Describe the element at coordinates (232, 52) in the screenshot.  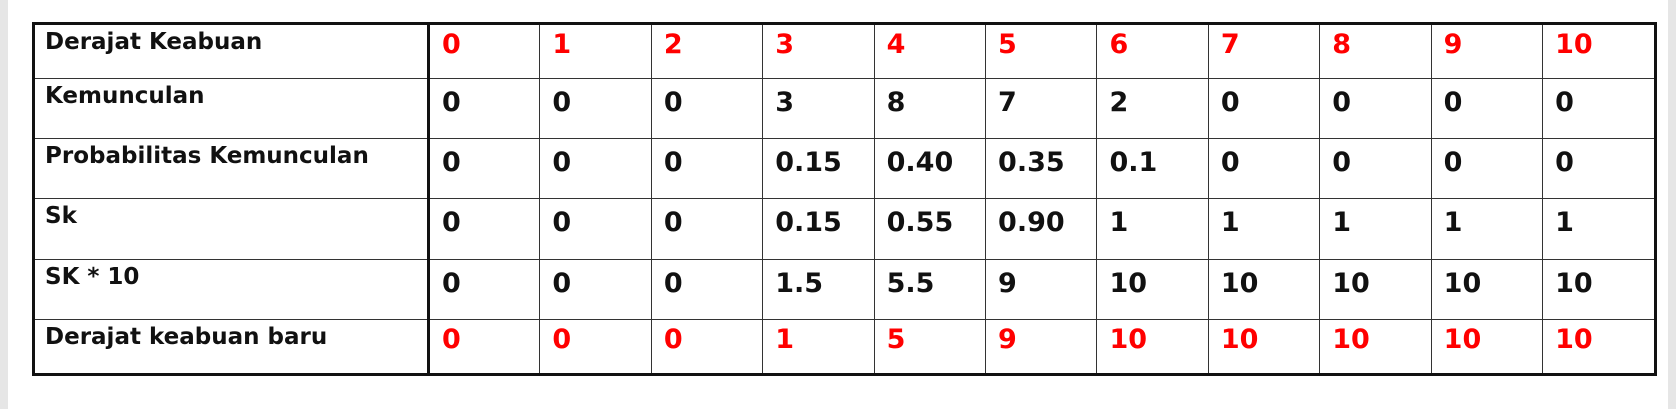
I see `row-label: Derajat Keabuan` at that location.